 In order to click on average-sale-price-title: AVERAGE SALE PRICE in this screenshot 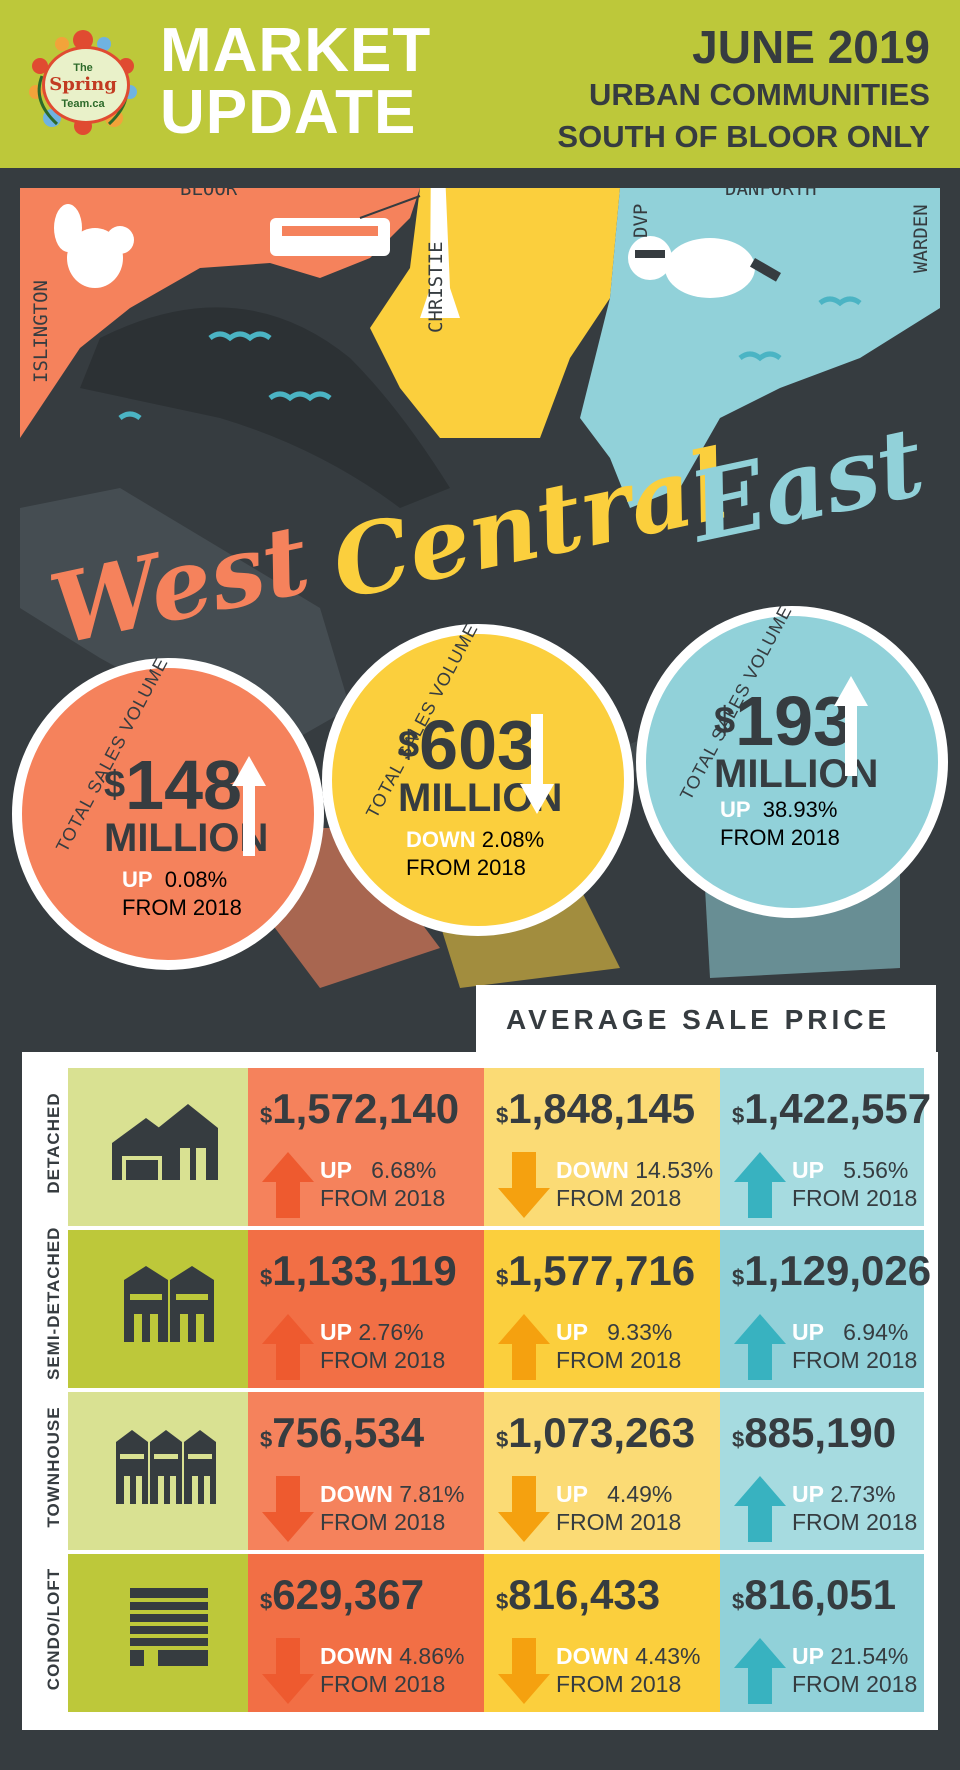, I will do `click(698, 1019)`.